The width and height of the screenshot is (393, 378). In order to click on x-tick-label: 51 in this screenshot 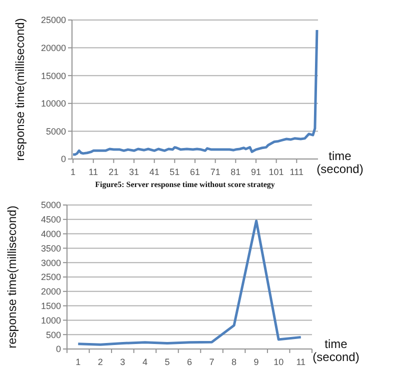, I will do `click(175, 172)`.